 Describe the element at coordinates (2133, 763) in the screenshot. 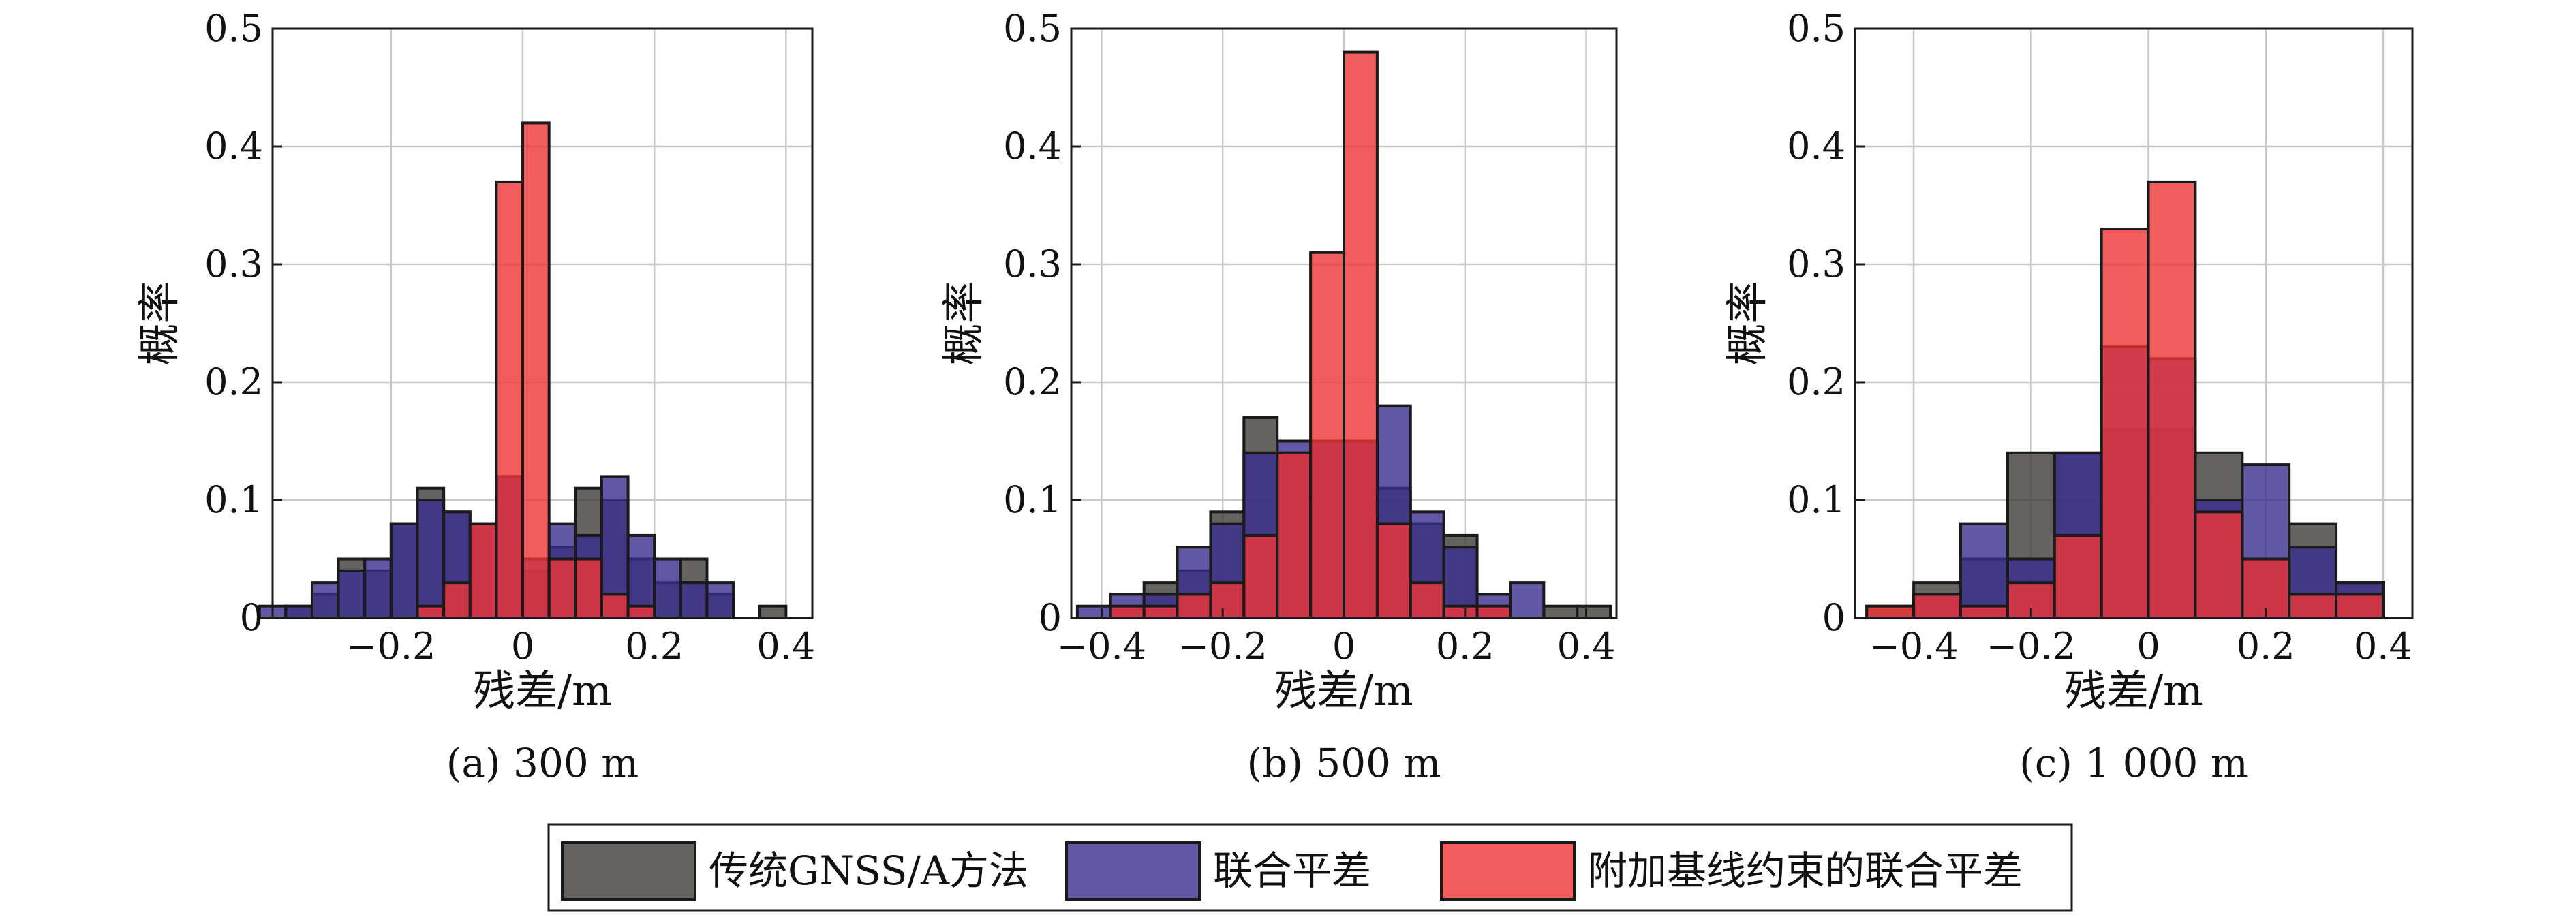

I see `panel-caption: (c) 1 000 m` at that location.